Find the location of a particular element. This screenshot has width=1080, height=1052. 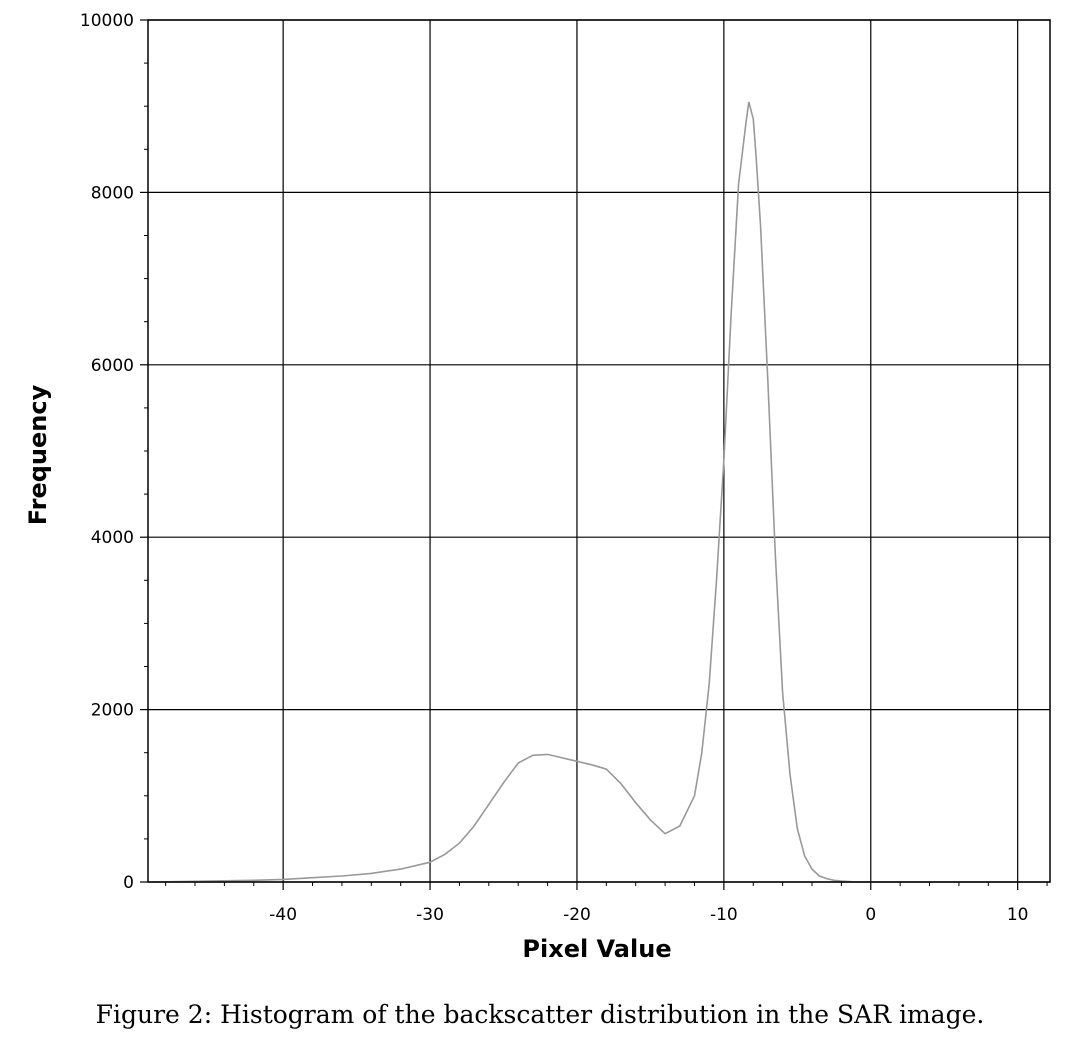

x-tick-label: -20 is located at coordinates (577, 915).